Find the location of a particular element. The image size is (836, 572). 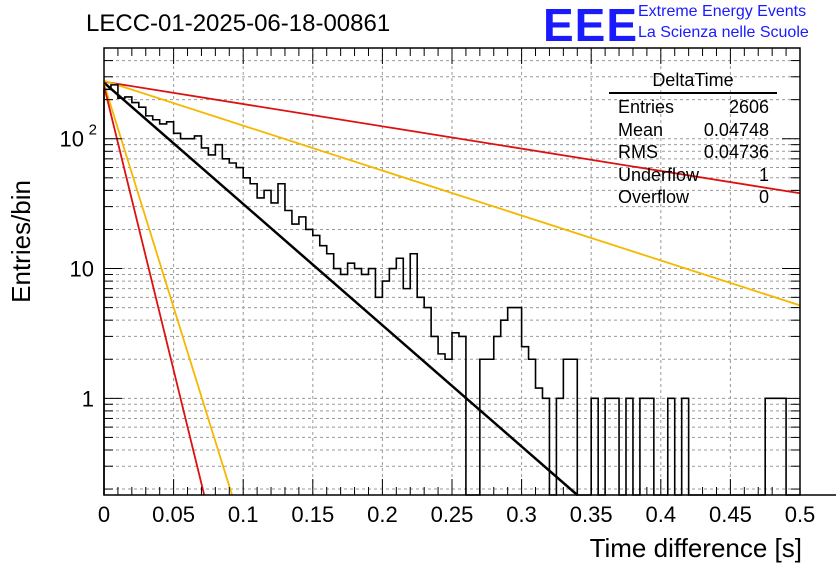

y-tick-label: 1 is located at coordinates (88, 398).